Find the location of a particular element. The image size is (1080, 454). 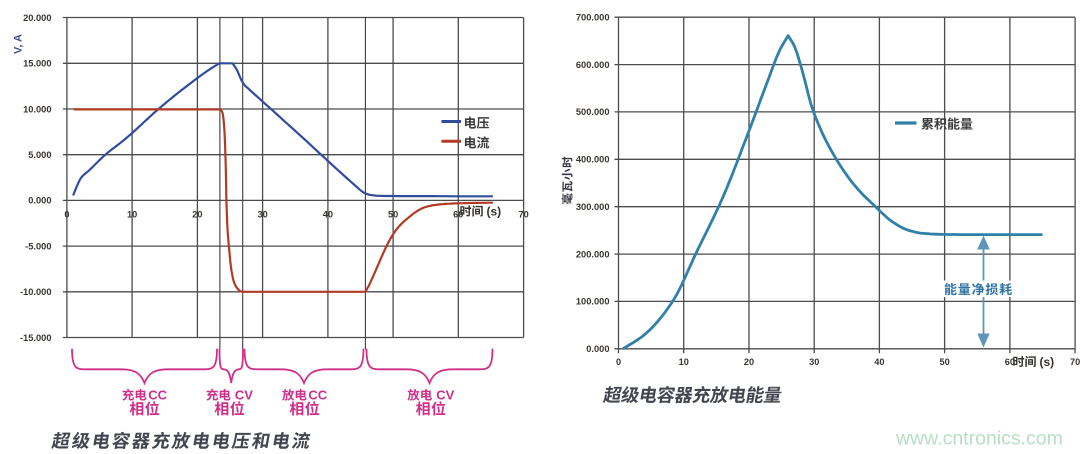

svg-text: 400.000 is located at coordinates (593, 160).